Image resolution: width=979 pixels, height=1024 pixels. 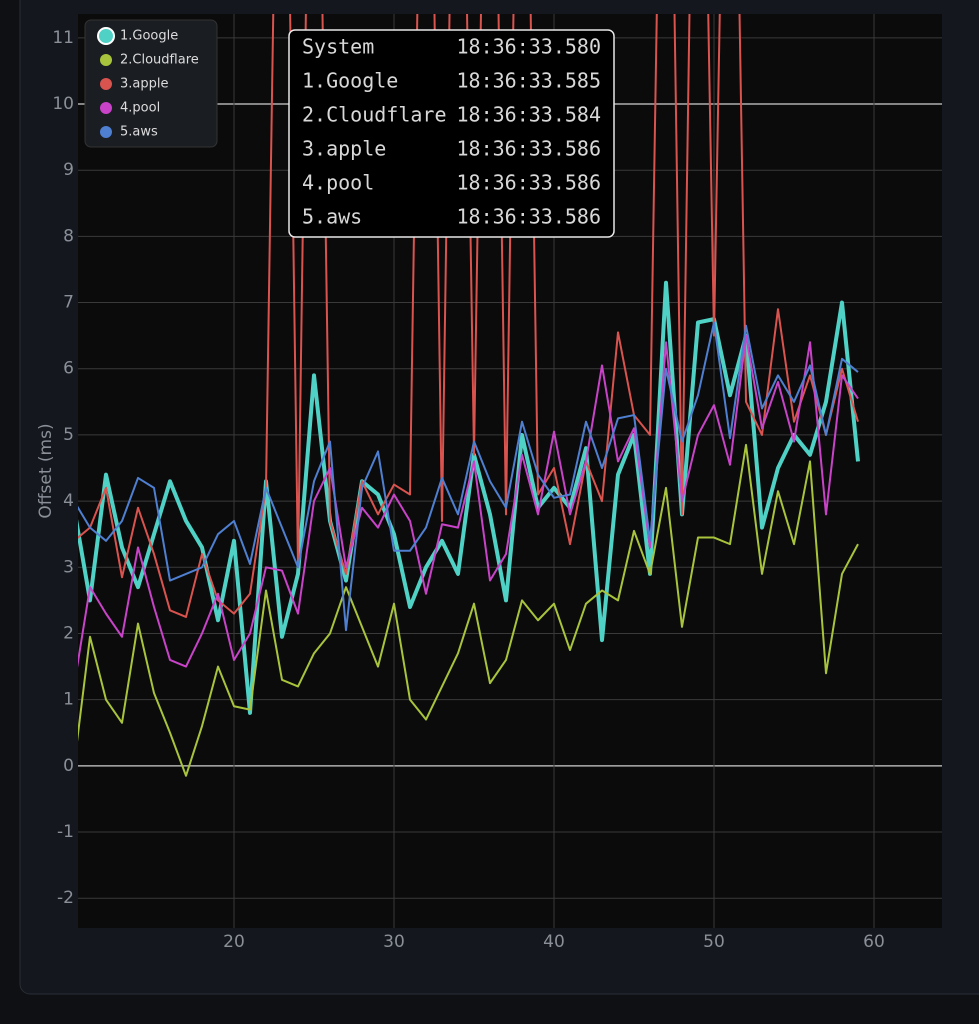 What do you see at coordinates (350, 81) in the screenshot?
I see `clock-name: 1.Google` at bounding box center [350, 81].